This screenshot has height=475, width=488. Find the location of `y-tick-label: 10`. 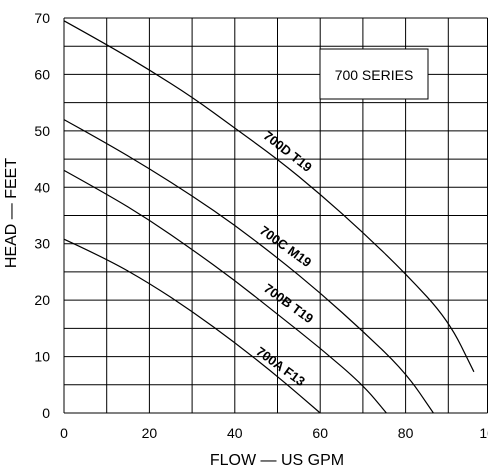

y-tick-label: 10 is located at coordinates (42, 357).